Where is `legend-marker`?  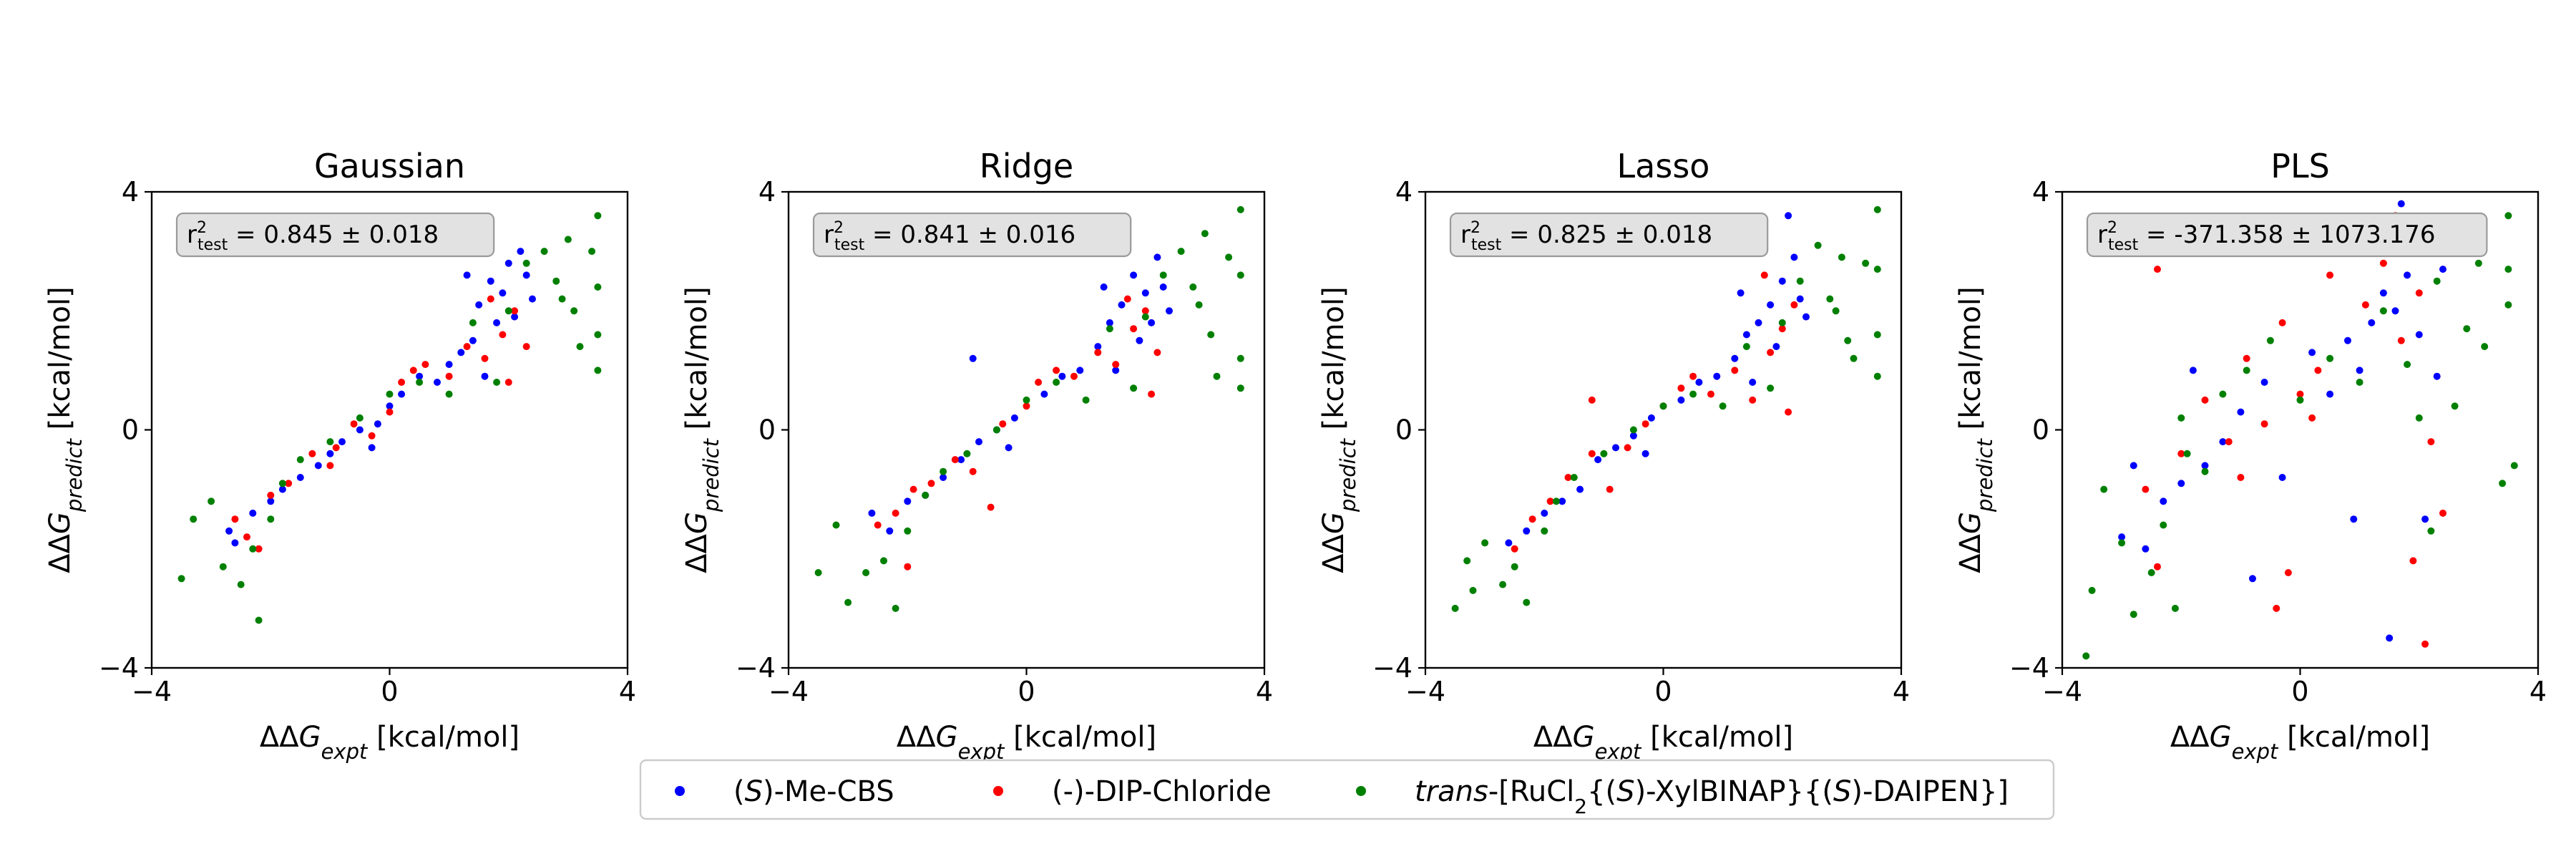
legend-marker is located at coordinates (1361, 791).